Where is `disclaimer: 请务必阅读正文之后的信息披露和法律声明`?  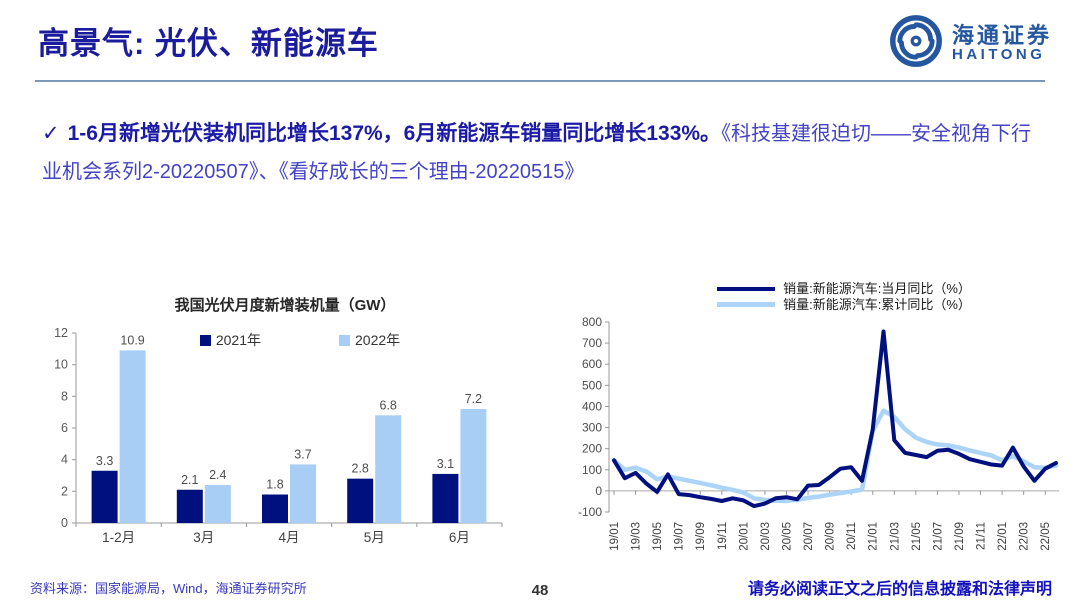
disclaimer: 请务必阅读正文之后的信息披露和法律声明 is located at coordinates (899, 589).